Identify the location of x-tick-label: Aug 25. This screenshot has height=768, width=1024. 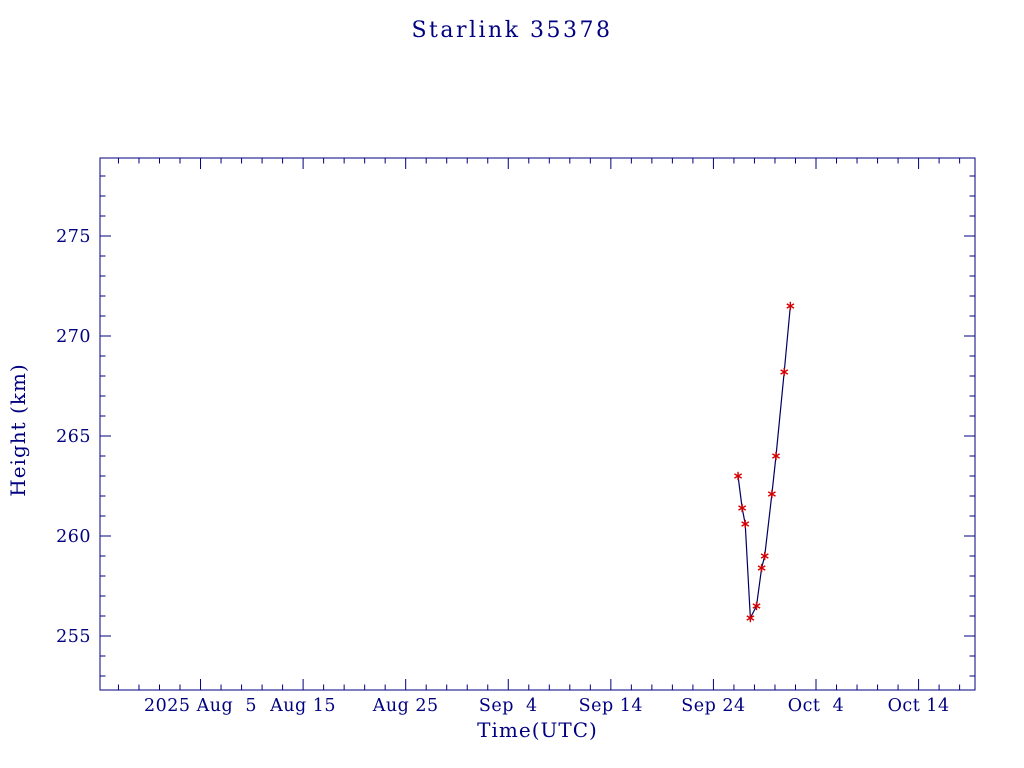
(405, 706).